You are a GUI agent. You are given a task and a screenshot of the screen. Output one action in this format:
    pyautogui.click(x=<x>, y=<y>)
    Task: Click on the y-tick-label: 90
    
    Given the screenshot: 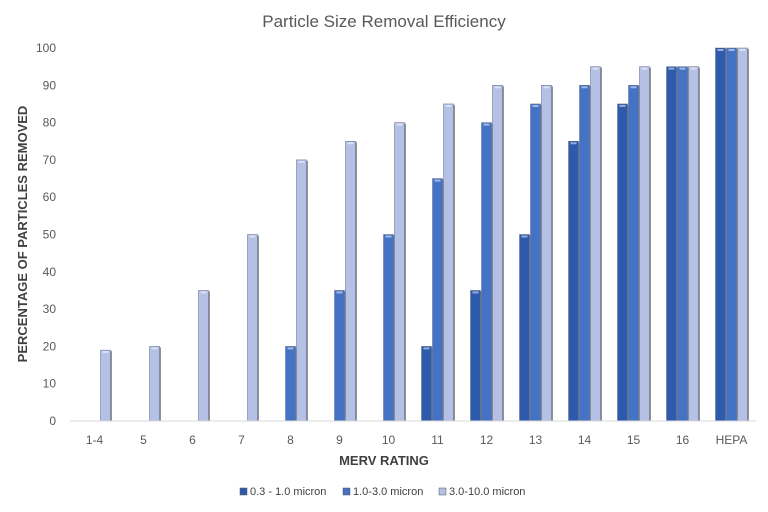 What is the action you would take?
    pyautogui.click(x=50, y=85)
    